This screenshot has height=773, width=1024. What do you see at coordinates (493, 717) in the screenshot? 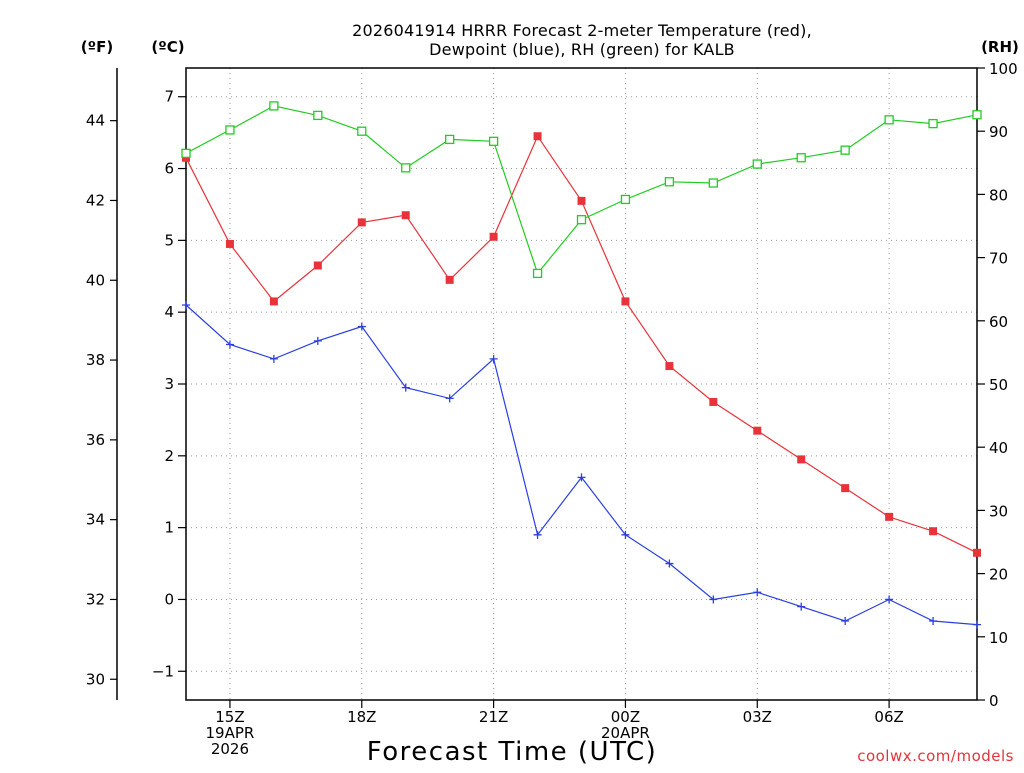
I see `x-tick-label: 21Z` at bounding box center [493, 717].